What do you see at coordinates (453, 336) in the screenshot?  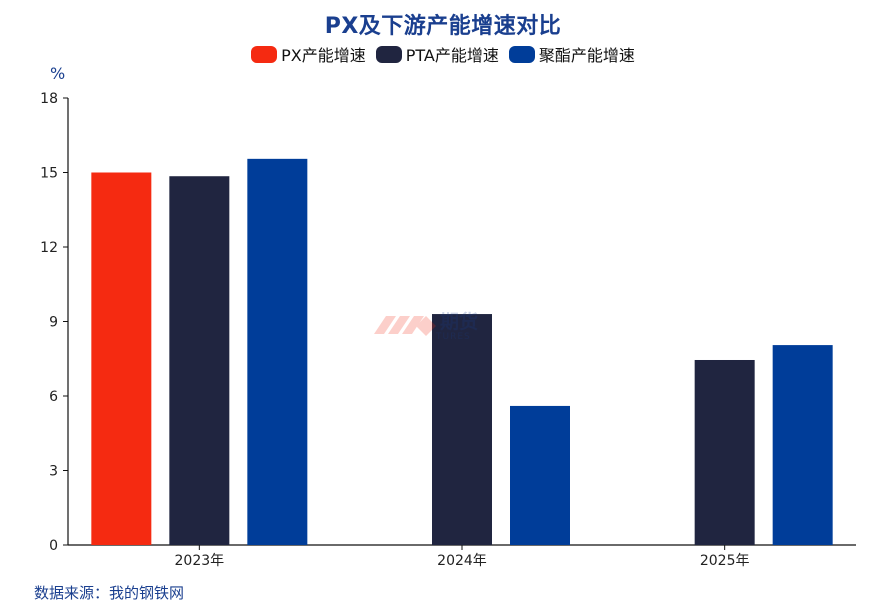 I see `watermark-subtext: TURES` at bounding box center [453, 336].